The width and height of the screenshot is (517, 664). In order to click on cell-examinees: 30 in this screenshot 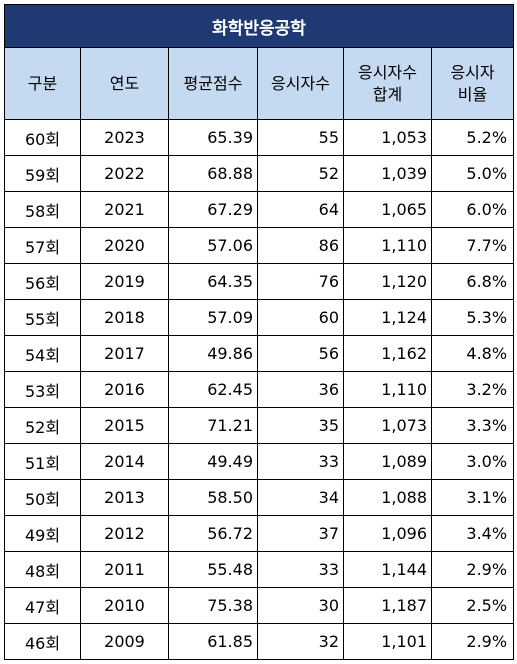, I will do `click(300, 605)`.